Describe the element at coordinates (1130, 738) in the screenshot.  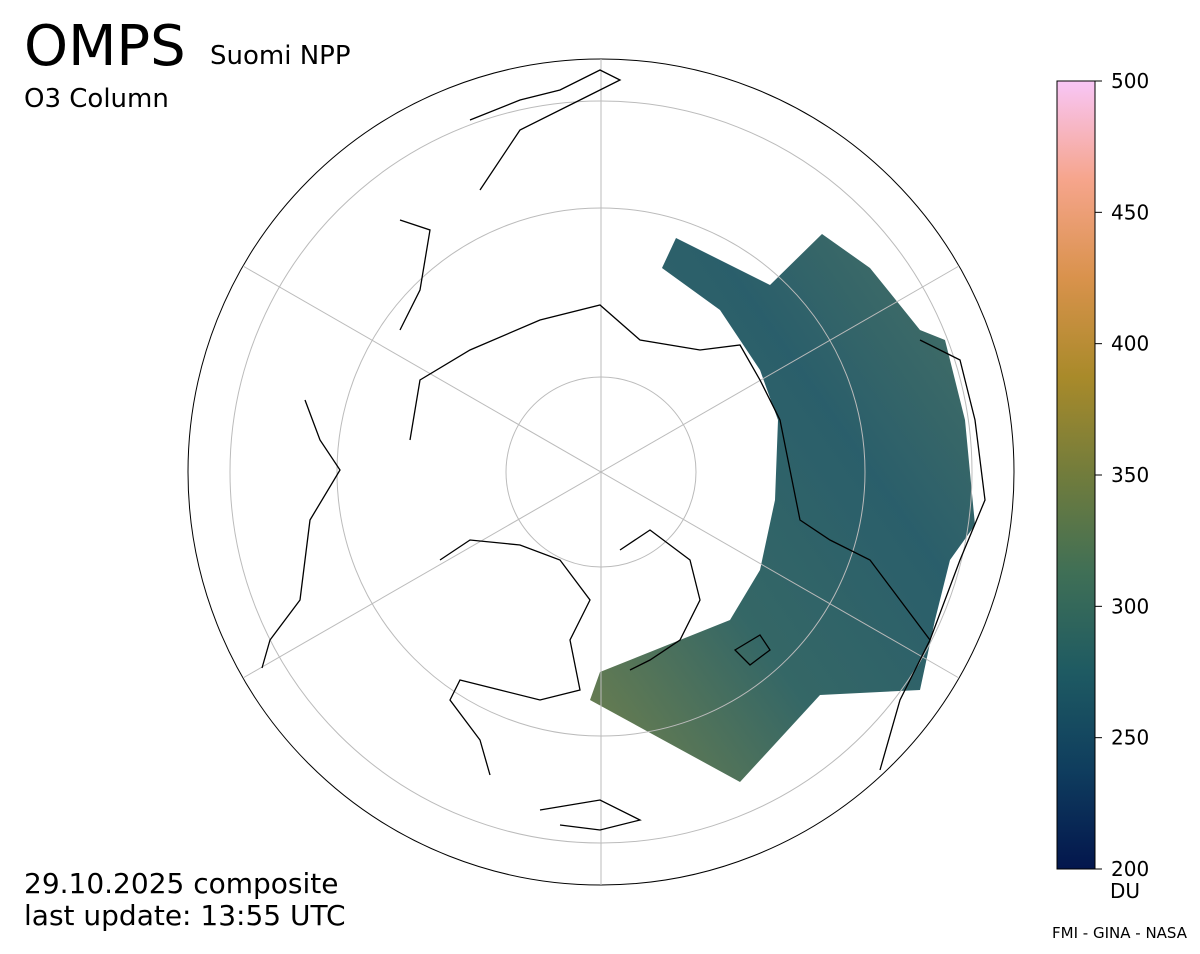
I see `colorbar-tick-label: 250` at that location.